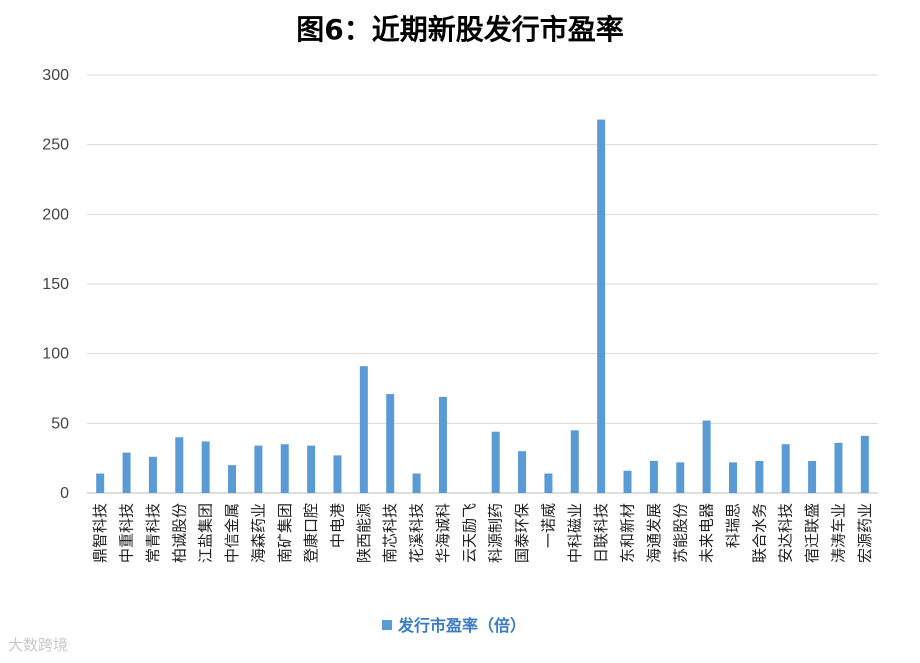 The image size is (920, 663). Describe the element at coordinates (127, 533) in the screenshot. I see `x-tick-label: 中重科技` at that location.